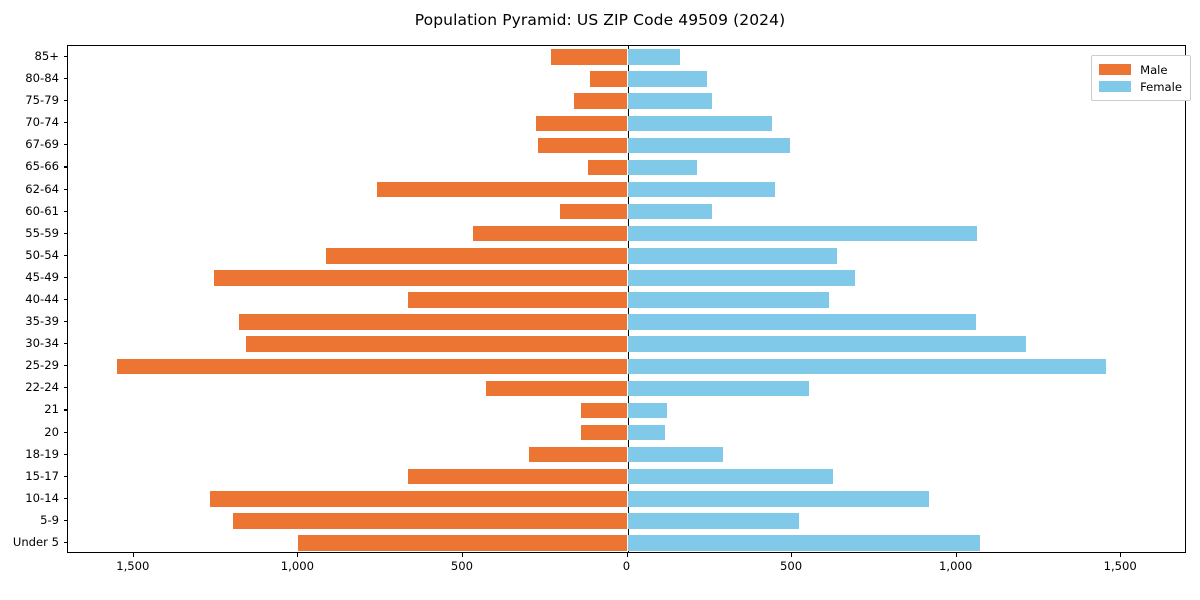 The height and width of the screenshot is (600, 1200). I want to click on y-axis-tick-label: 67-69, so click(42, 144).